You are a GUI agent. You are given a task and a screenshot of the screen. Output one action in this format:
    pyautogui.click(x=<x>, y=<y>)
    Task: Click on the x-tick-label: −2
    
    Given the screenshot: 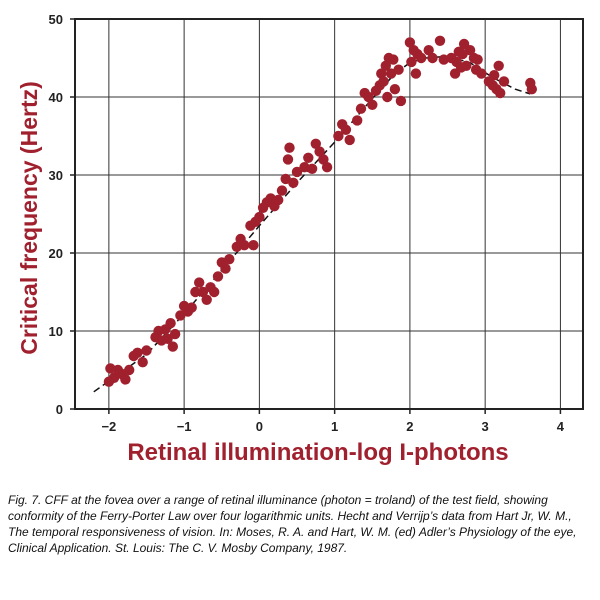 What is the action you would take?
    pyautogui.click(x=108, y=426)
    